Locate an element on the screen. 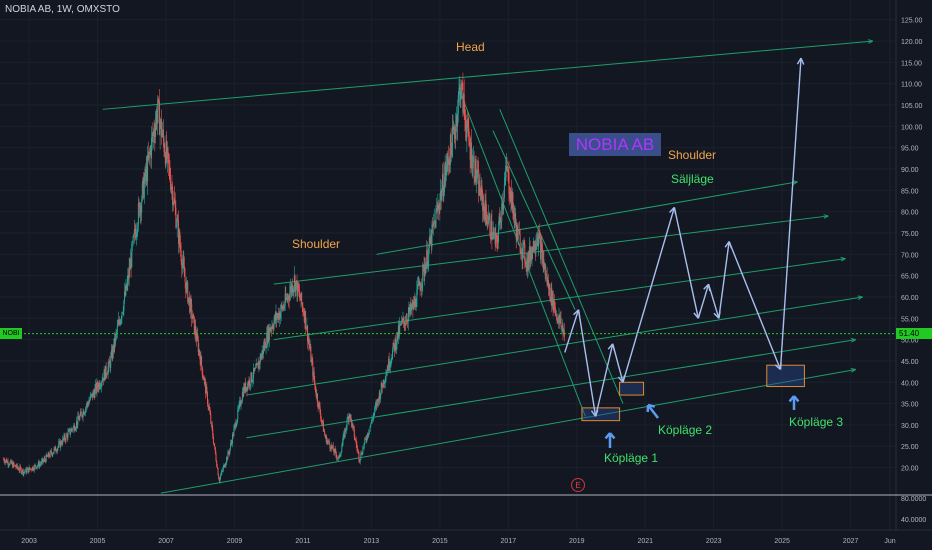 Image resolution: width=932 pixels, height=550 pixels. x-tick-label: 2019 is located at coordinates (577, 541).